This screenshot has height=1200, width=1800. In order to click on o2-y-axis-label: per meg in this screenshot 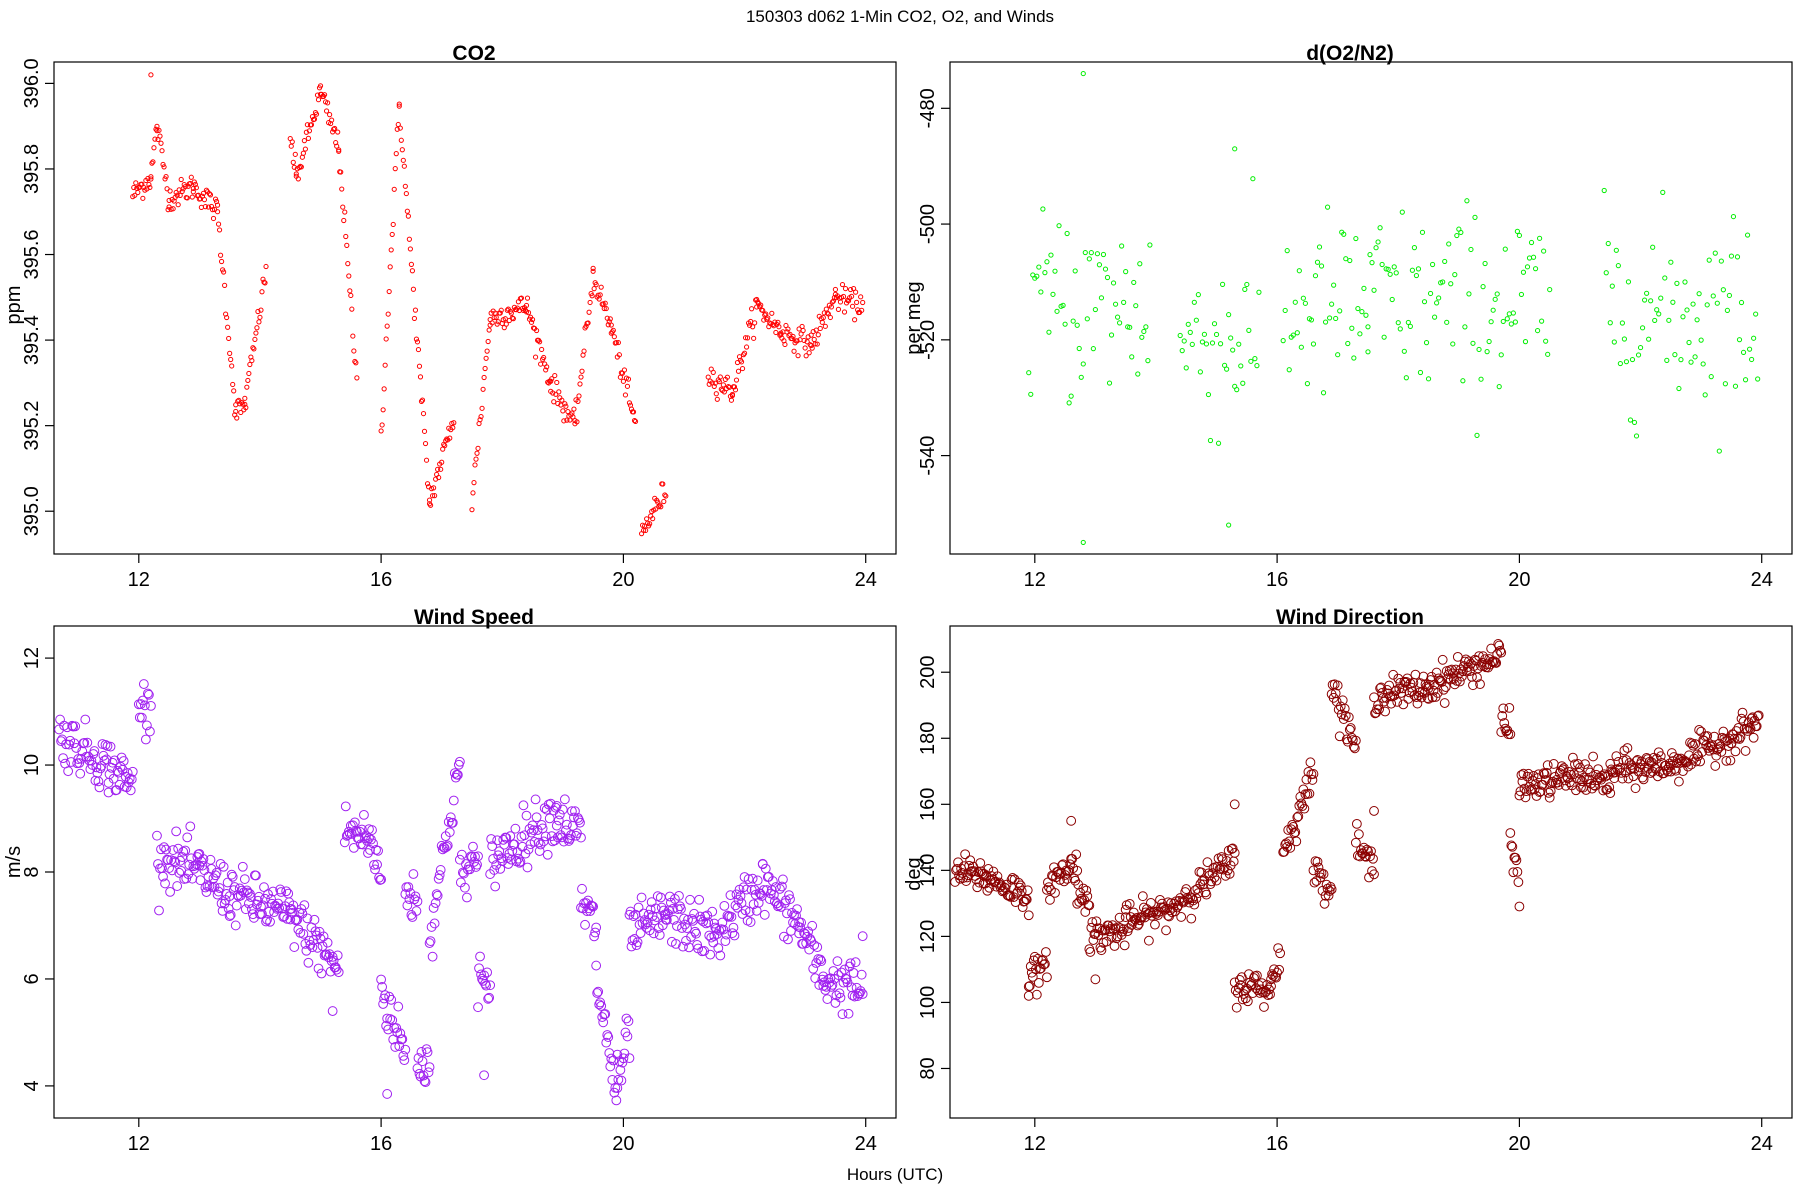, I will do `click(914, 317)`.